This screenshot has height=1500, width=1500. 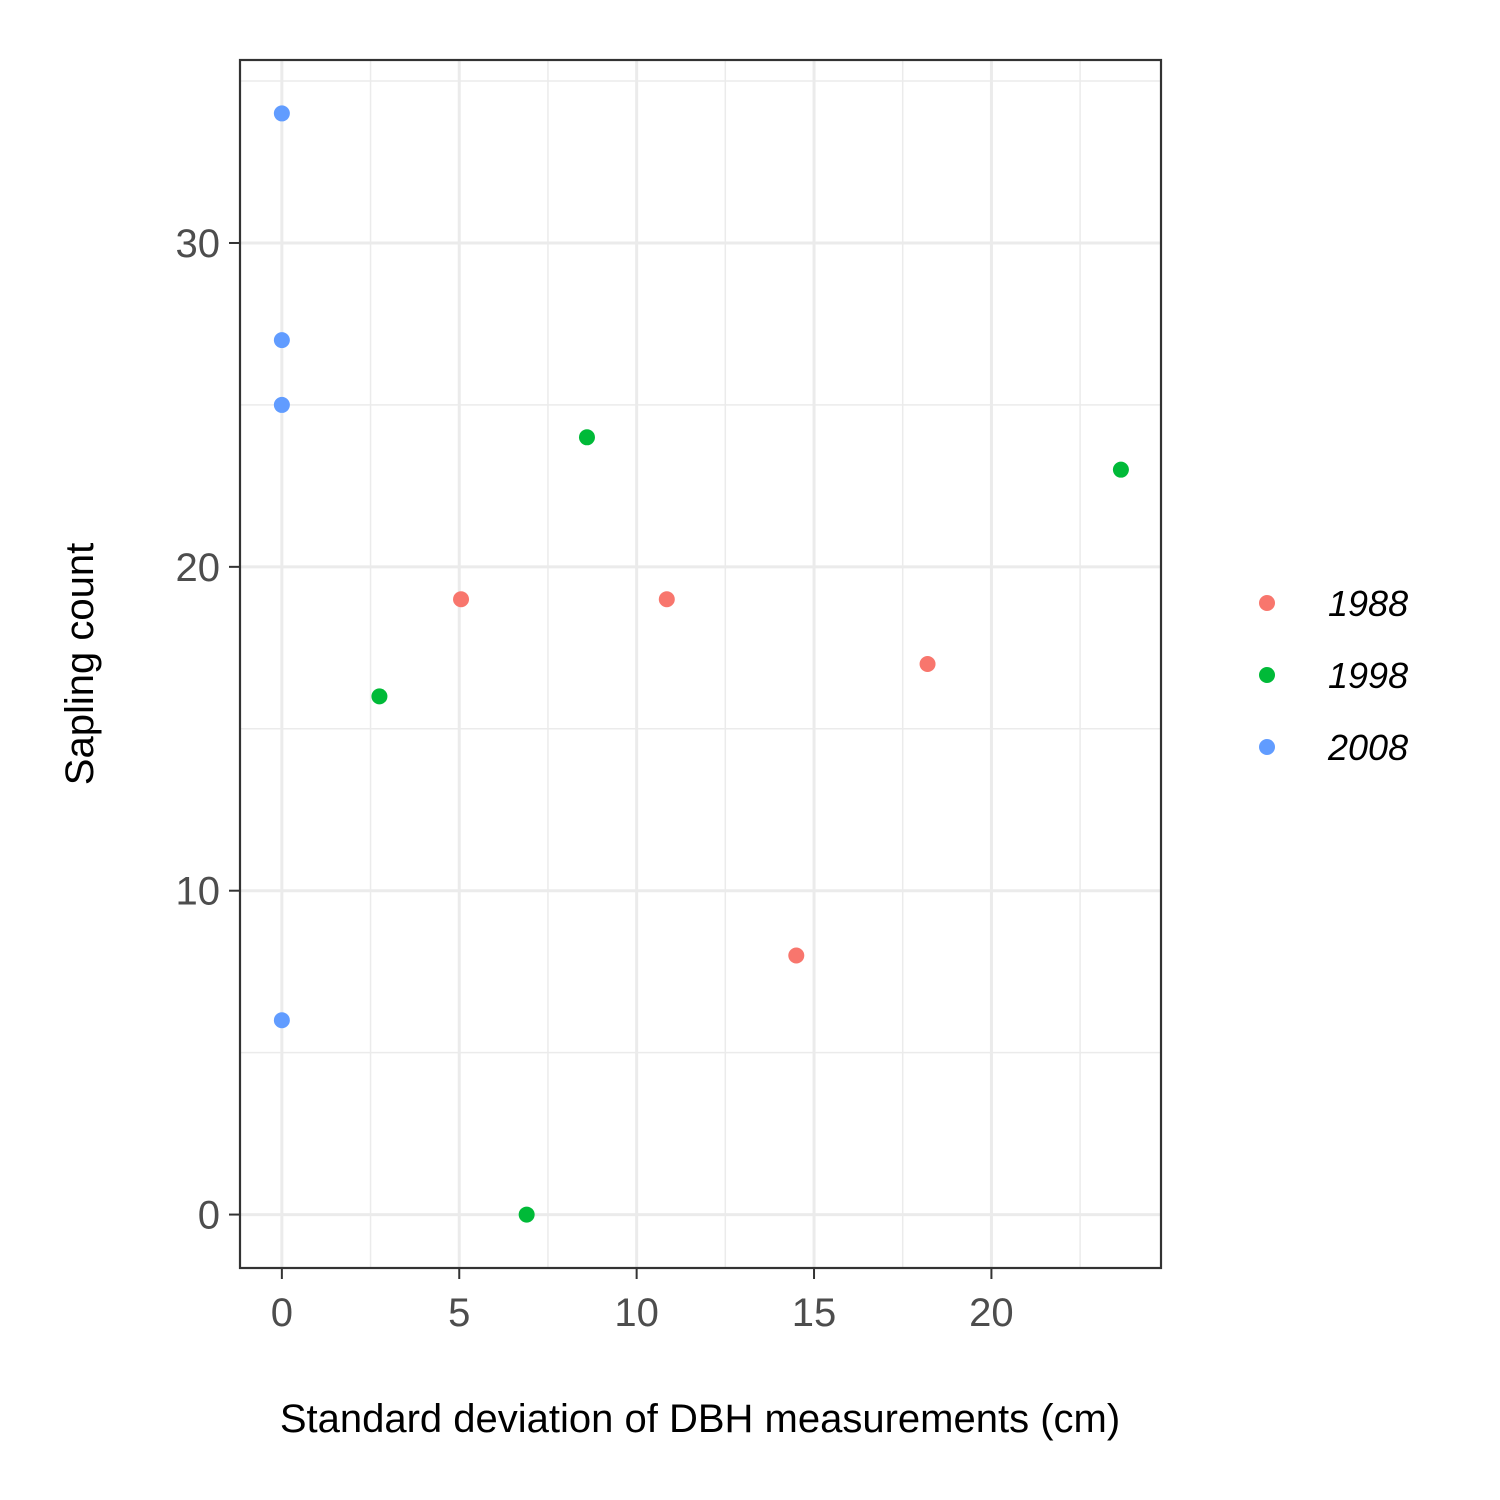 I want to click on legend-key-2008, so click(x=1267, y=747).